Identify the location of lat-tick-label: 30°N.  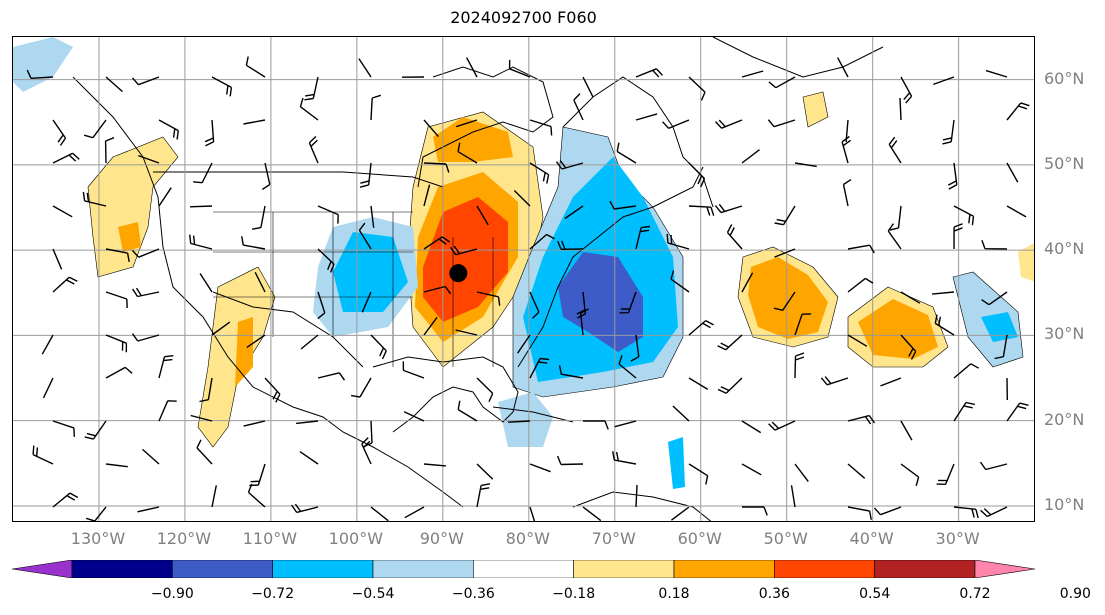
(1064, 334).